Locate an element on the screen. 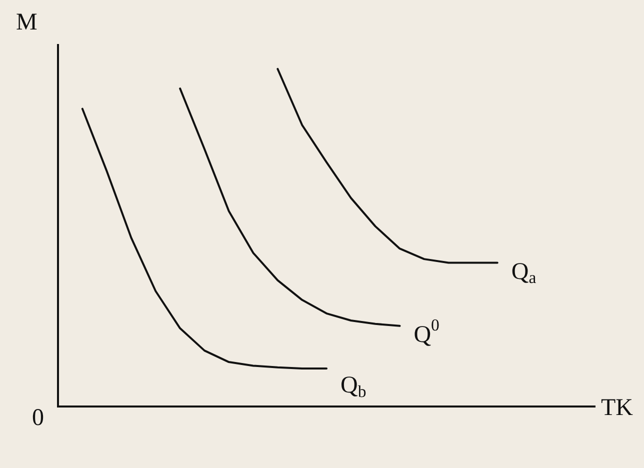 This screenshot has width=644, height=468. y-axis-title: M is located at coordinates (27, 22).